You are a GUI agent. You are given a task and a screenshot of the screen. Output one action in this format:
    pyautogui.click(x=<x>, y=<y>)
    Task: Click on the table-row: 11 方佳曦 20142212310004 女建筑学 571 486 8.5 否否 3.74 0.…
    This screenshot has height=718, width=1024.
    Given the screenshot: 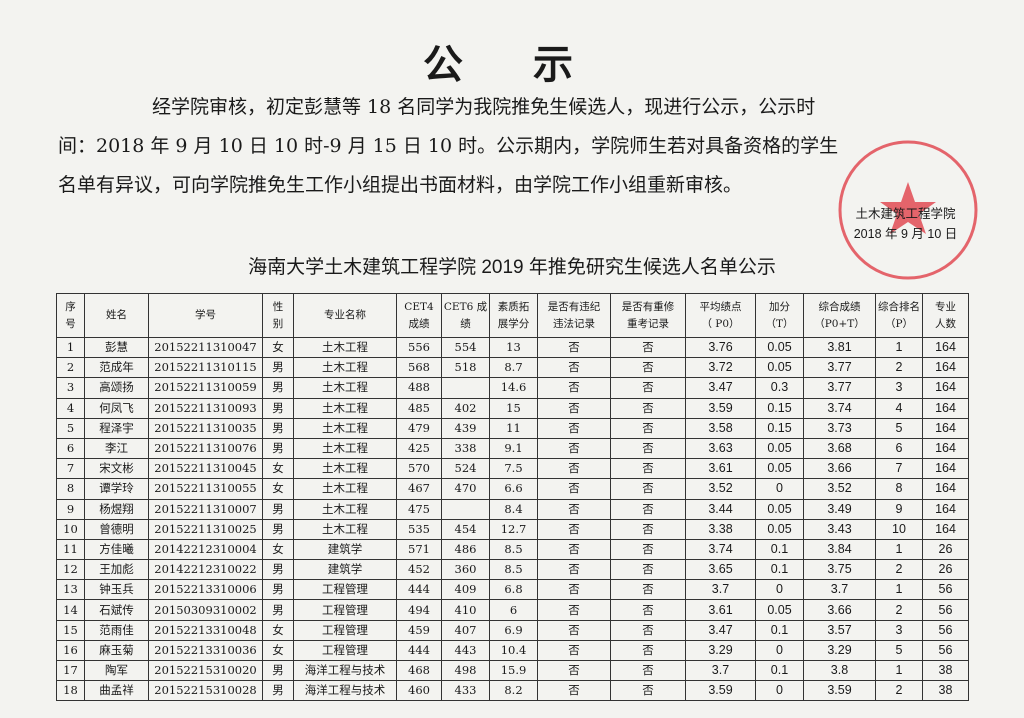 What is the action you would take?
    pyautogui.click(x=512, y=549)
    